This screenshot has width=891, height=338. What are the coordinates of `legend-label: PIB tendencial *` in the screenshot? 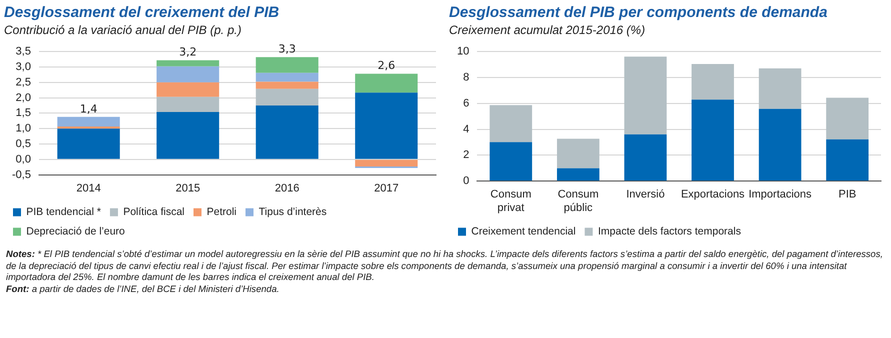 It's located at (63, 212).